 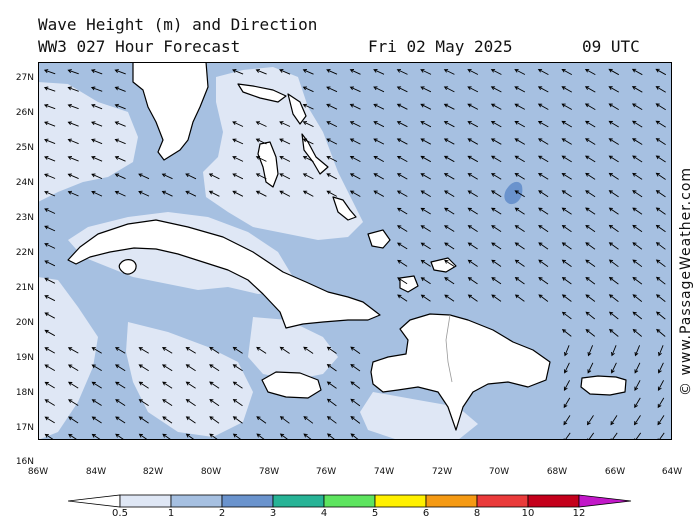 I want to click on lon-label-70w: 70W, so click(x=499, y=472).